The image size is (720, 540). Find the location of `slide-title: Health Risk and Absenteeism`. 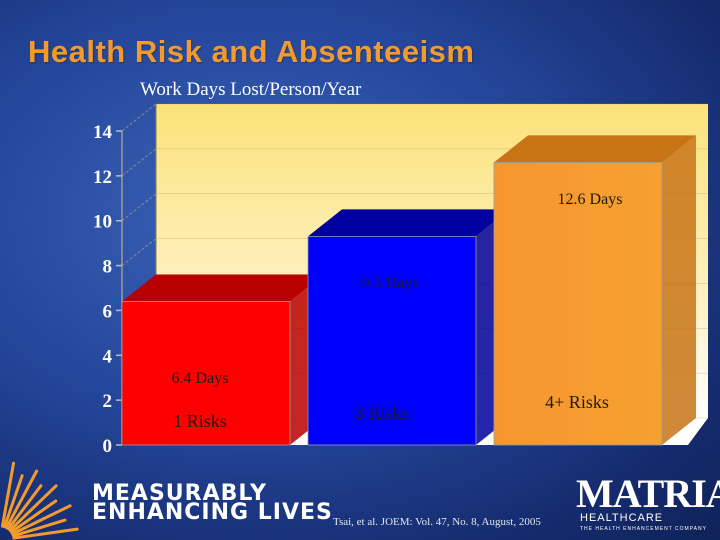

slide-title: Health Risk and Absenteeism is located at coordinates (251, 51).